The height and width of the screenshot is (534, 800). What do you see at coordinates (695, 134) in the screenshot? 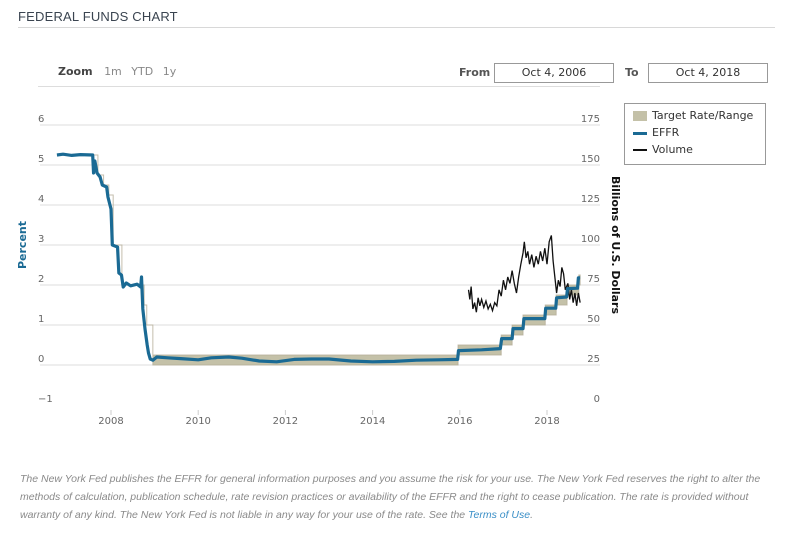
I see `chart-legend: Target Rate/Range EFFR Volume` at bounding box center [695, 134].